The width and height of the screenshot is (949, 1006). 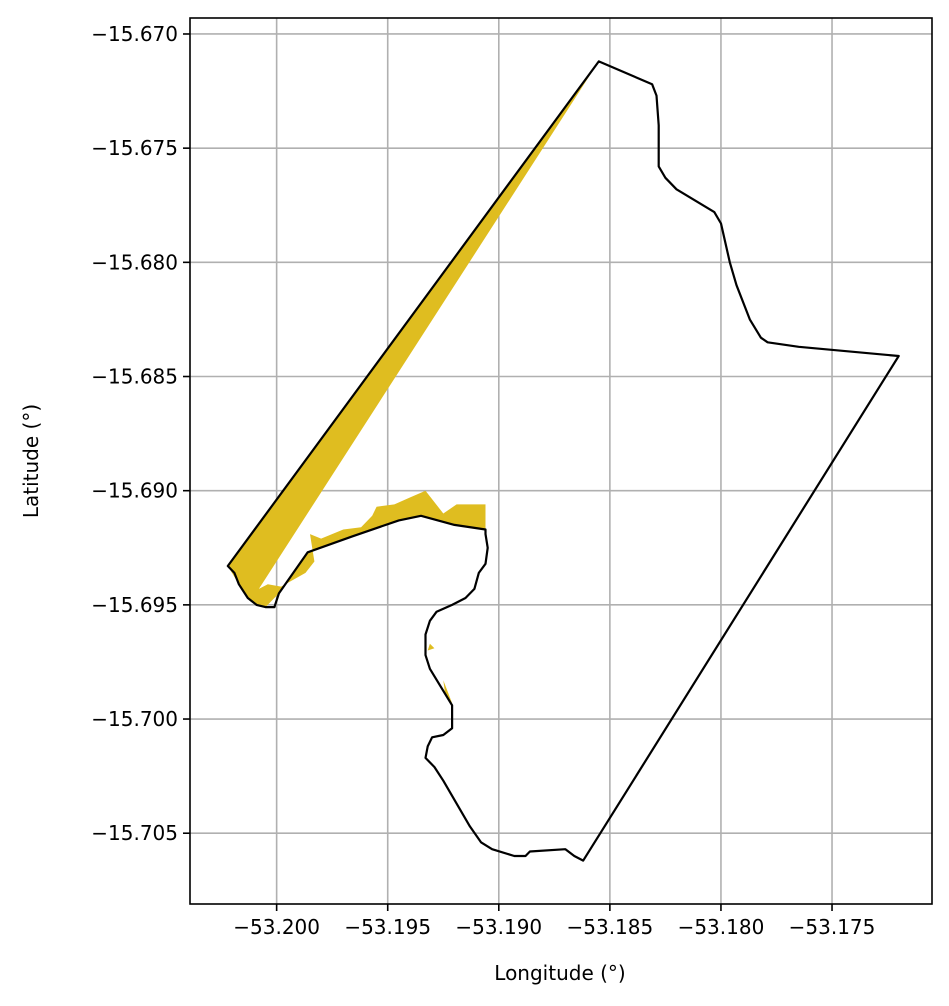 I want to click on y-tick-label: −15.700, so click(x=134, y=719).